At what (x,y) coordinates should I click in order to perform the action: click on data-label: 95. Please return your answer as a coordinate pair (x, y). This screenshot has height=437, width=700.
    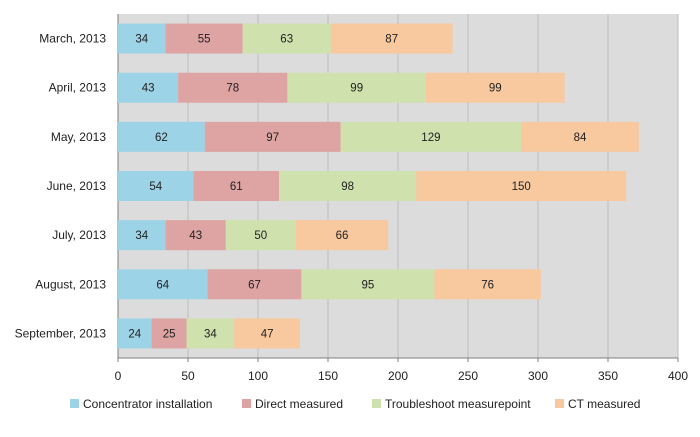
    Looking at the image, I should click on (368, 285).